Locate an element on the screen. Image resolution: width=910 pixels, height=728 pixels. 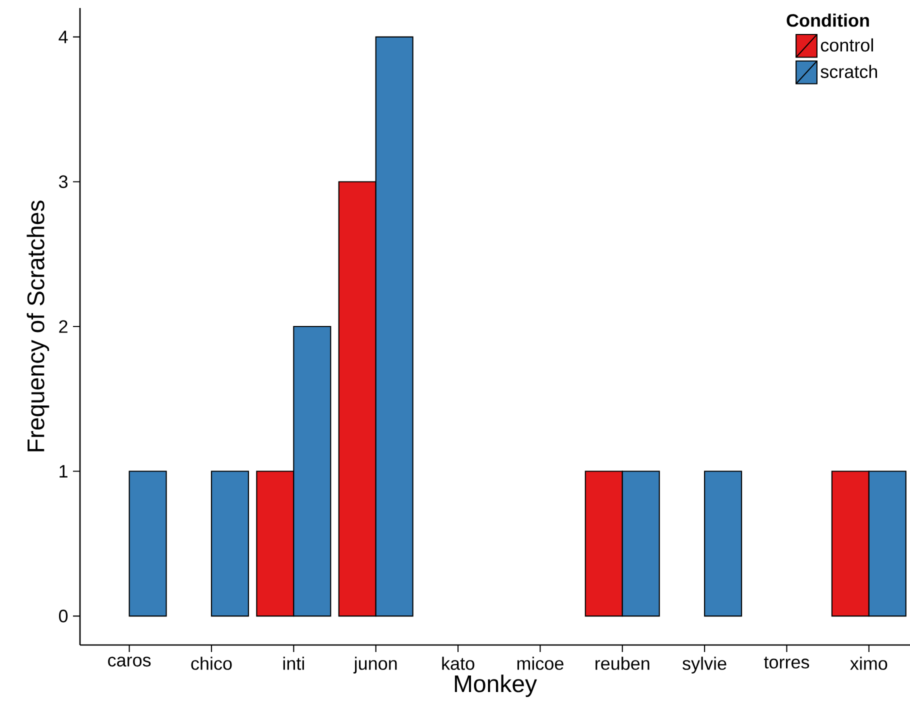
x-tick-label: inti is located at coordinates (293, 663).